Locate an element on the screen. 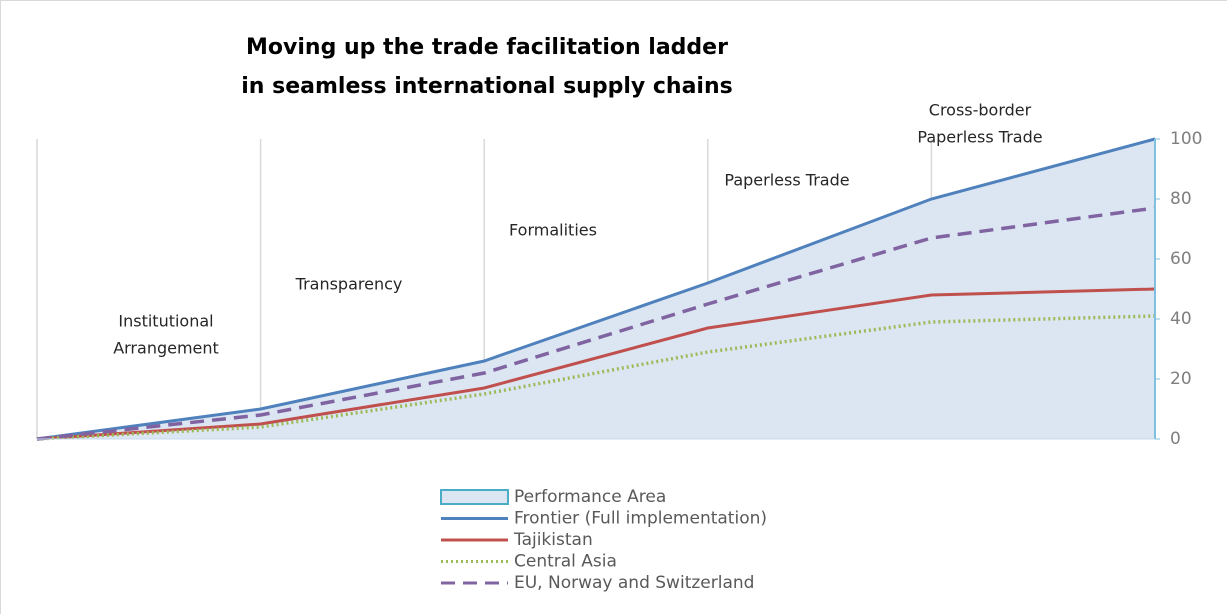 This screenshot has height=614, width=1227. legend-swatch is located at coordinates (474, 497).